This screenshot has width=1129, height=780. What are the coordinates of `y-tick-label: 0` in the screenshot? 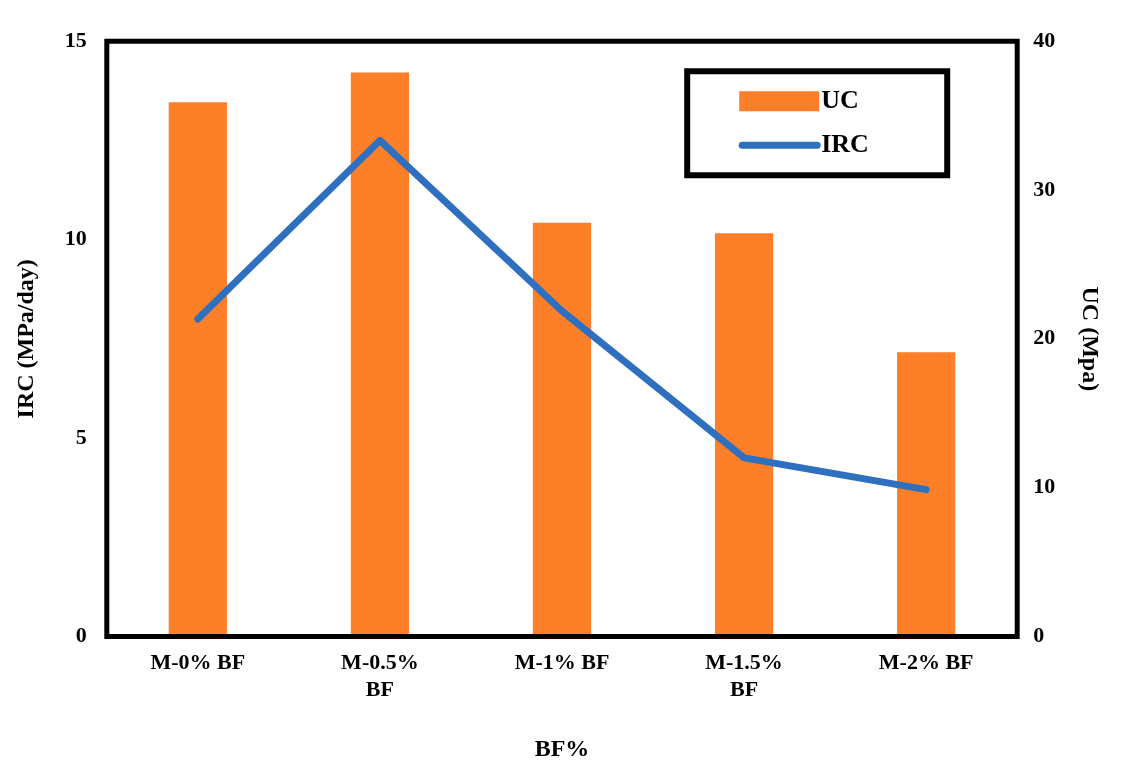 It's located at (81, 635).